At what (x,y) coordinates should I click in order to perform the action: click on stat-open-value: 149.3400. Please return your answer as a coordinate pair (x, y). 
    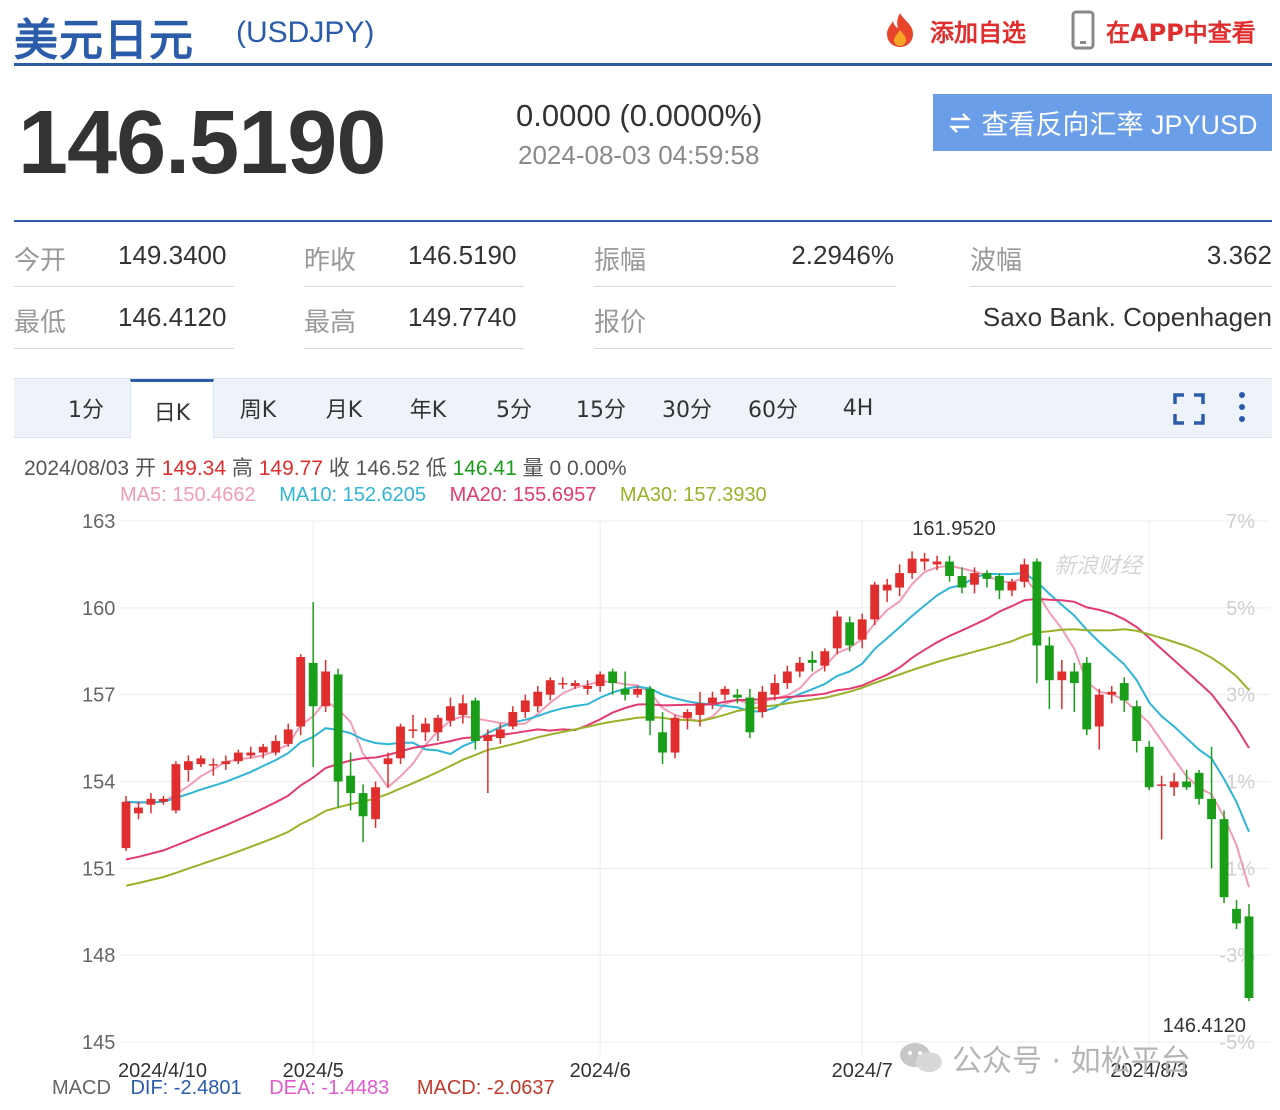
    Looking at the image, I should click on (172, 255).